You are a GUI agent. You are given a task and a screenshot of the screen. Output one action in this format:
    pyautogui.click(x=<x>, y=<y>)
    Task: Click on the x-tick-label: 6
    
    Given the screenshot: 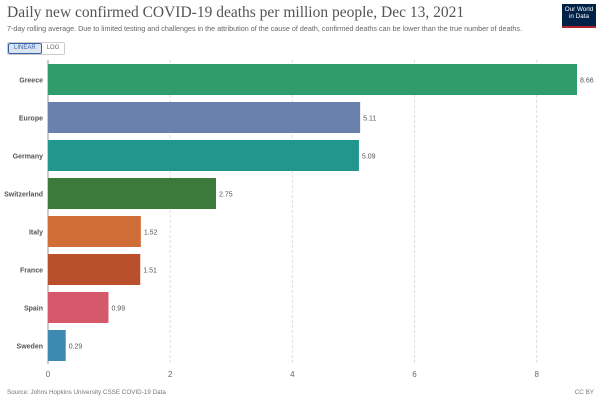 What is the action you would take?
    pyautogui.click(x=414, y=374)
    